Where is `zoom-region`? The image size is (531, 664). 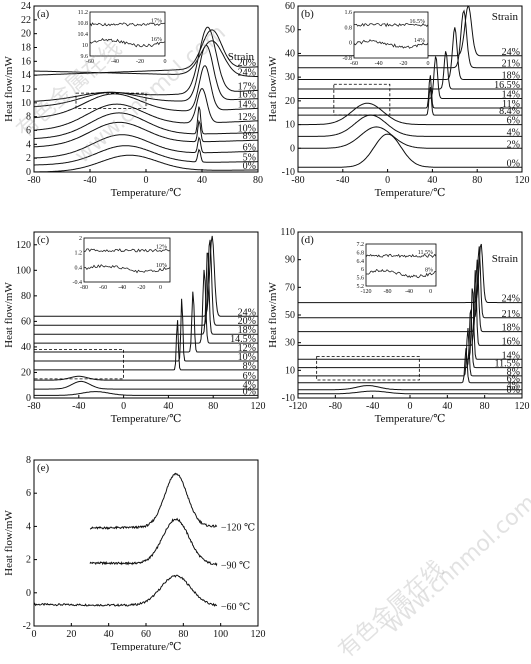
zoom-region is located at coordinates (368, 368).